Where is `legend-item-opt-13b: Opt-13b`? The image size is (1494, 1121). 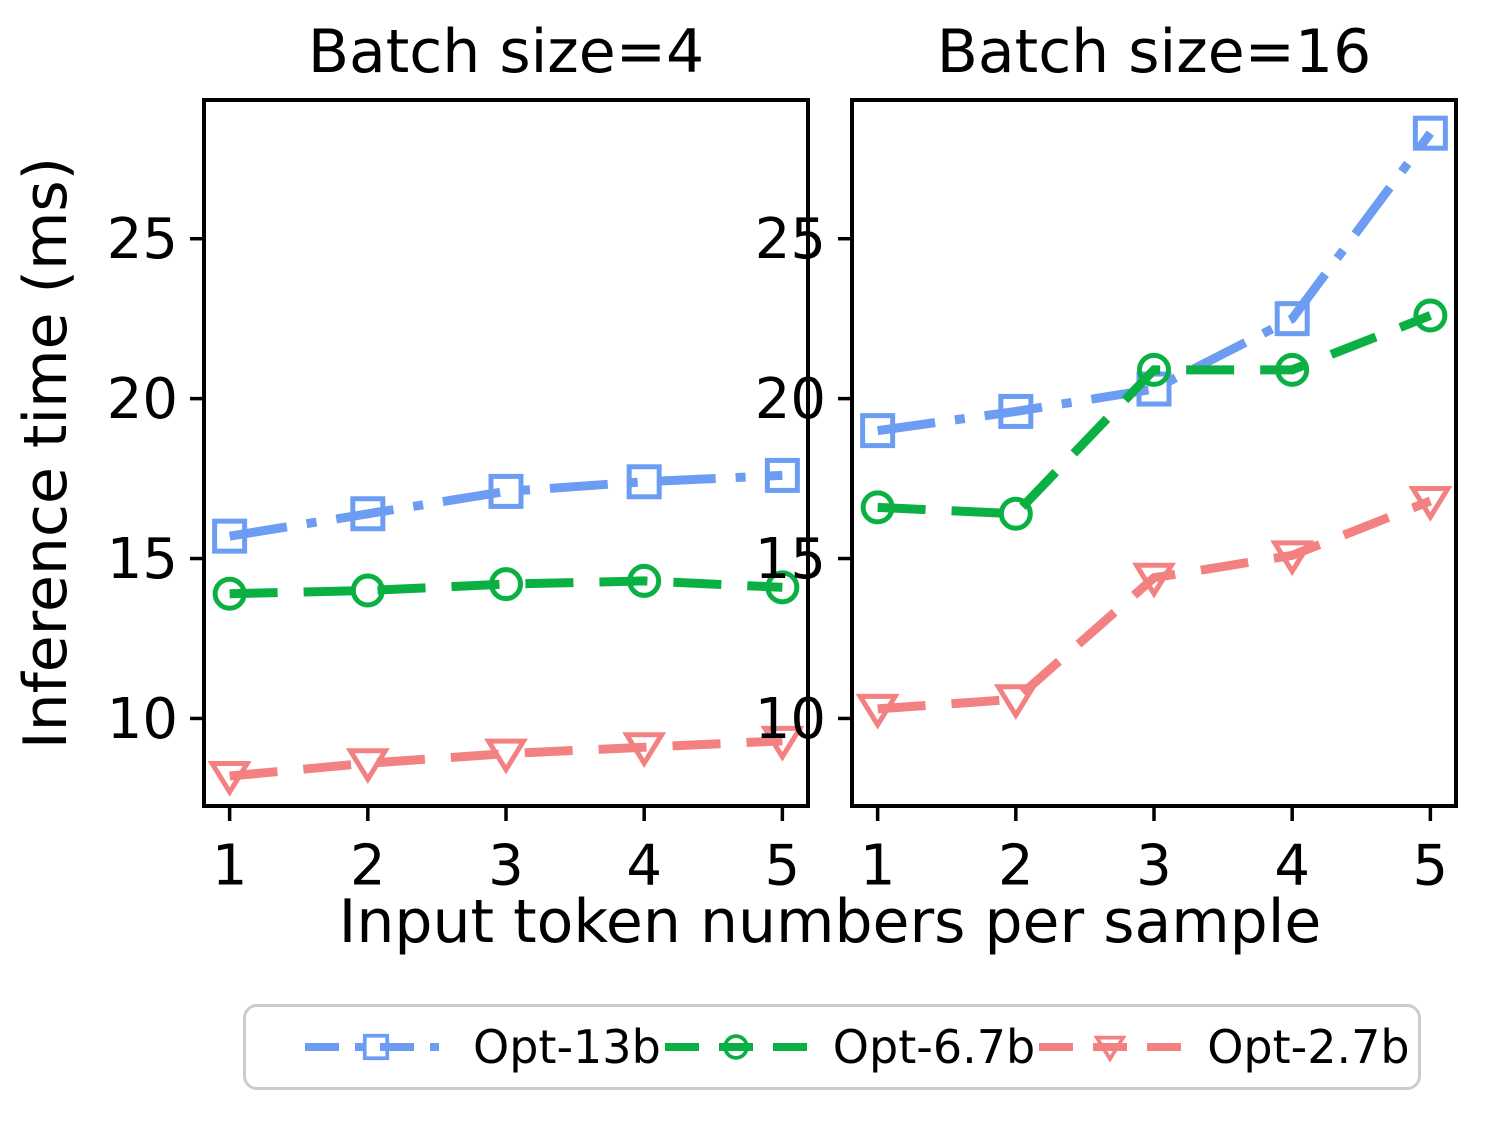 legend-item-opt-13b: Opt-13b is located at coordinates (481, 1047).